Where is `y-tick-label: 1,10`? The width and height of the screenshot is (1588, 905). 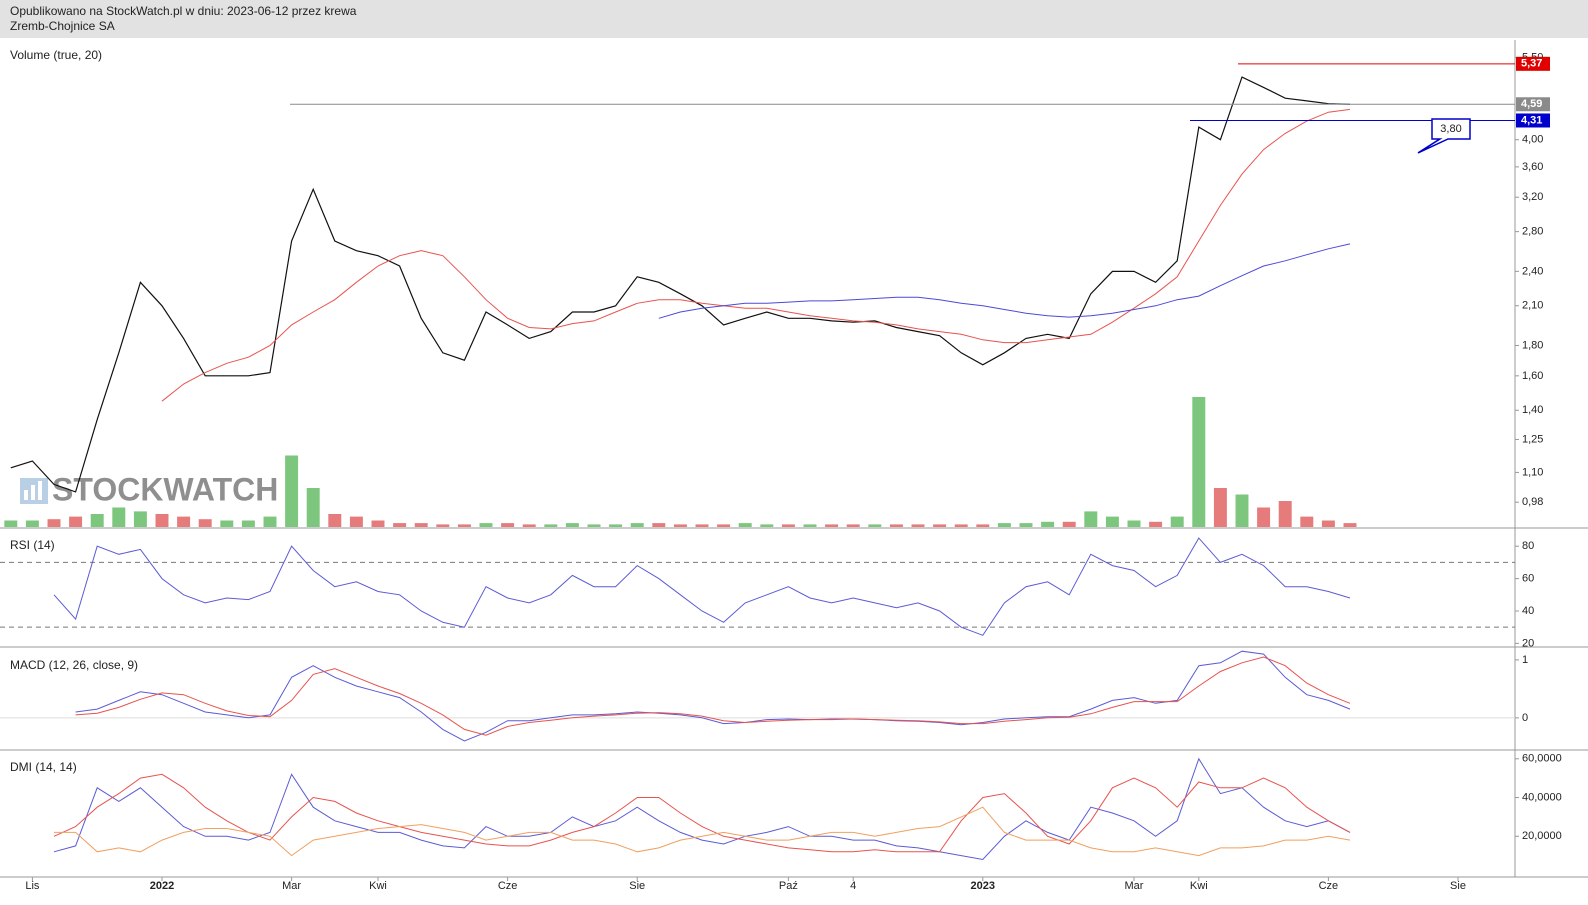 y-tick-label: 1,10 is located at coordinates (1532, 472).